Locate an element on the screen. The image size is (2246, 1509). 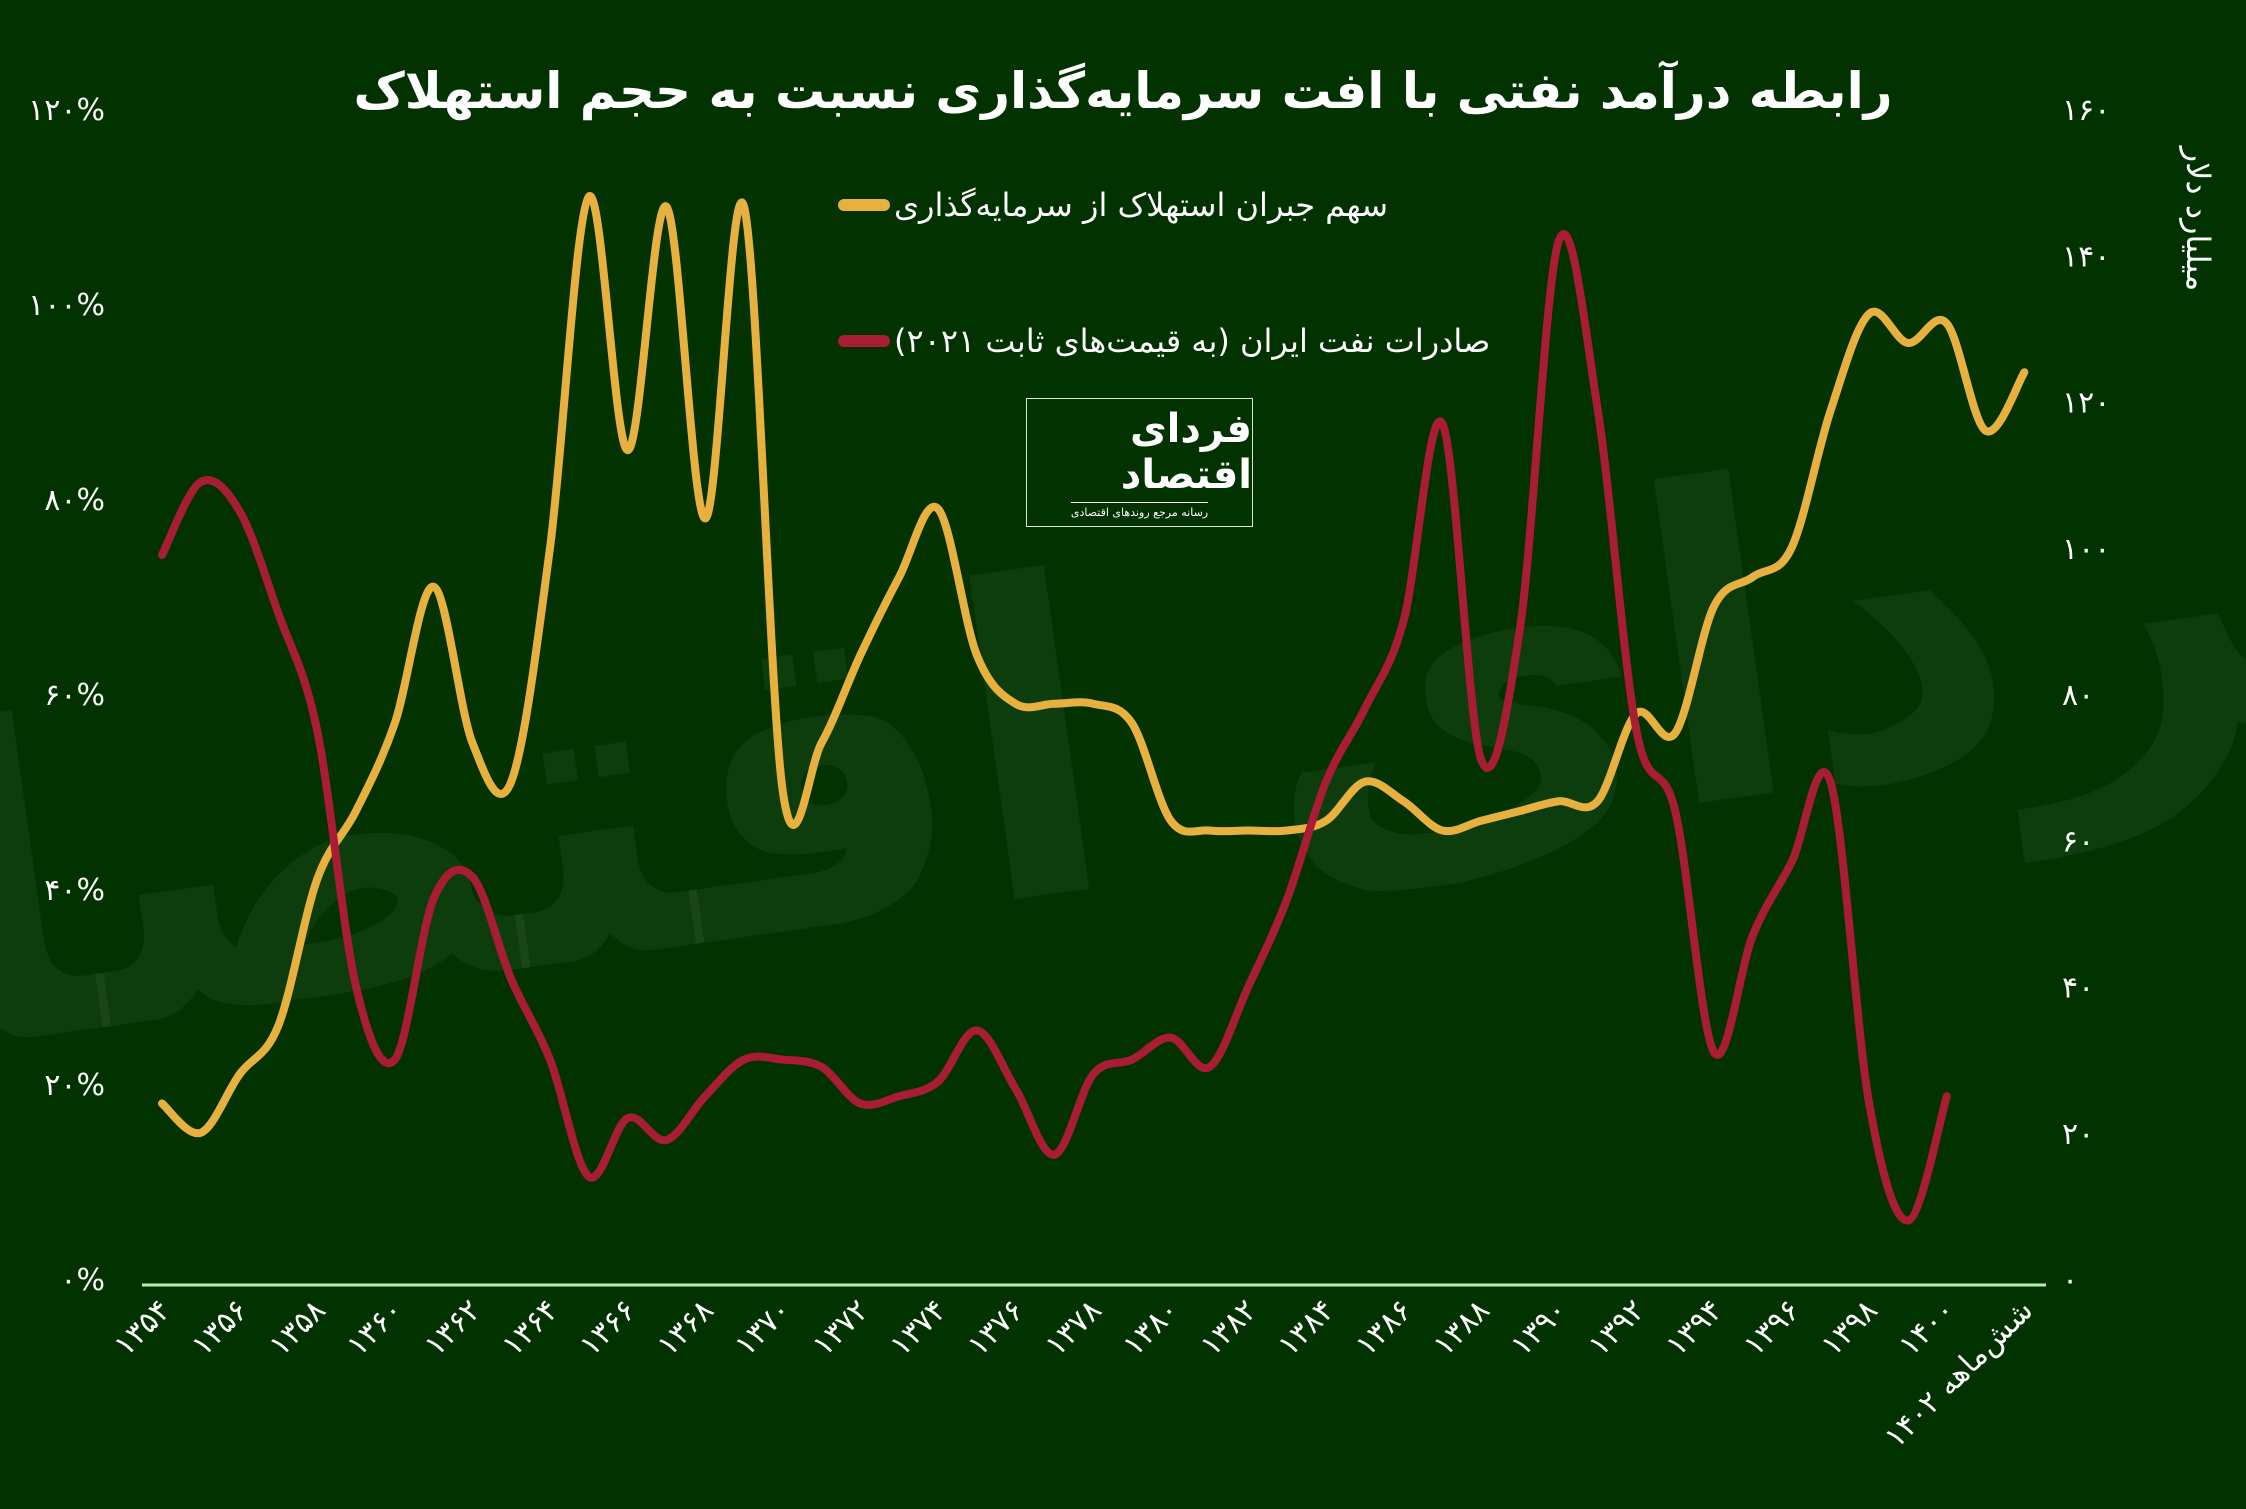
logo-subtitle: رسانه مرجع روندهای اقتصادی is located at coordinates (1139, 510).